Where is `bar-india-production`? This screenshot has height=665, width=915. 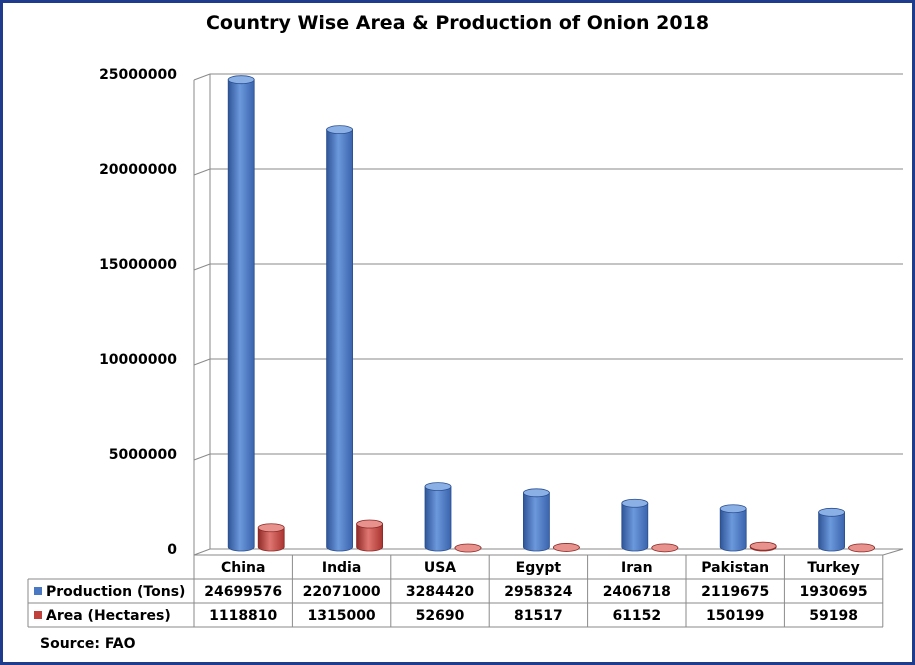
bar-india-production is located at coordinates (340, 338).